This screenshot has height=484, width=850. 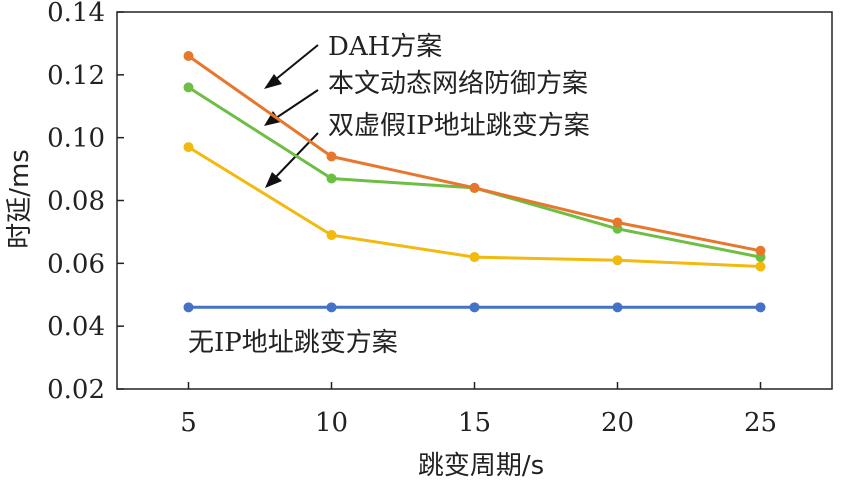 I want to click on series-label-no-hopping: 无IP地址跳变方案, so click(x=293, y=343).